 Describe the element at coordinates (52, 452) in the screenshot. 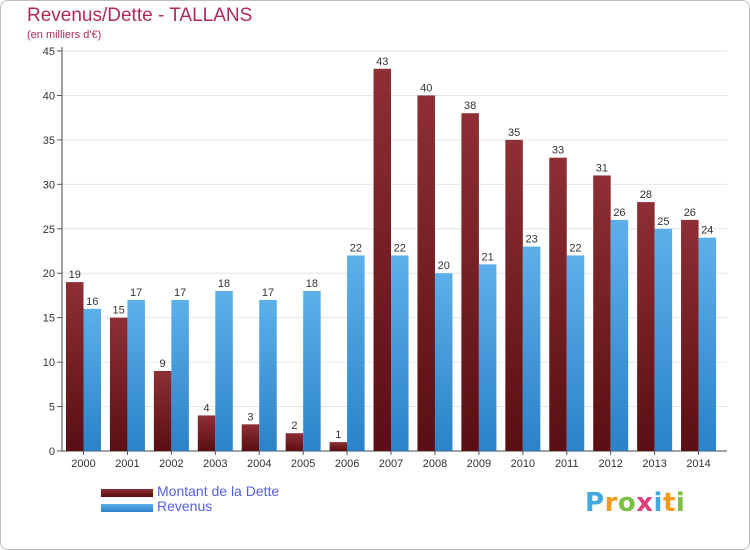

I see `y-tick-label: 0` at that location.